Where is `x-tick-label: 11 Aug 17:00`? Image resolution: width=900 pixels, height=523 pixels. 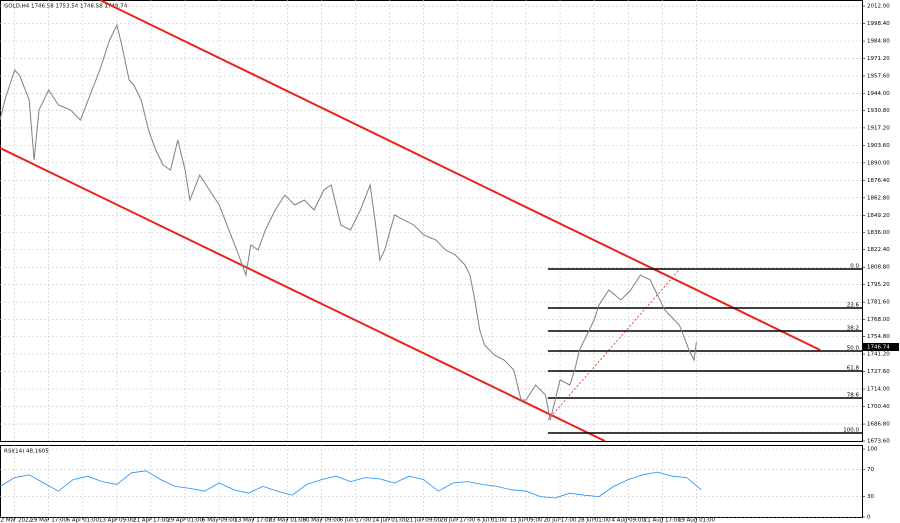
x-tick-label: 11 Aug 17:00 is located at coordinates (663, 520).